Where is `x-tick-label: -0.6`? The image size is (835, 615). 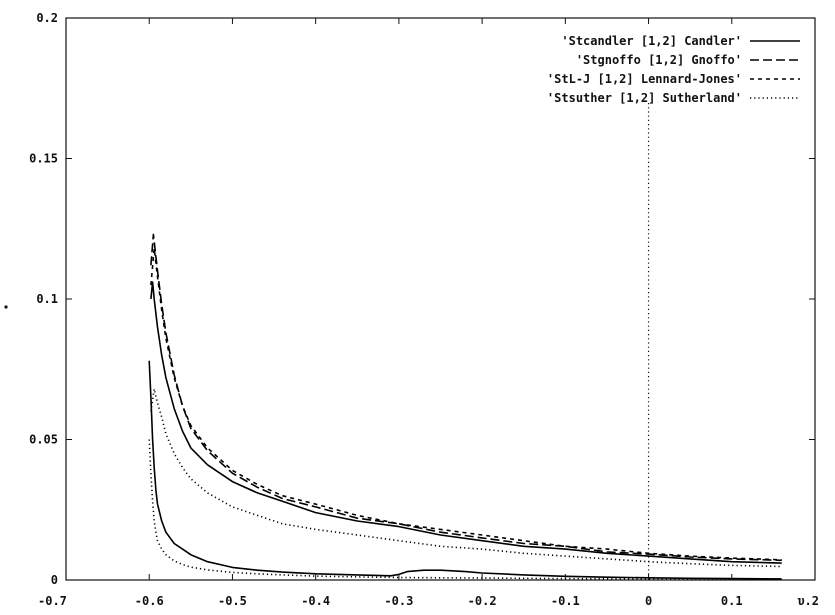
x-tick-label: -0.6 is located at coordinates (149, 601).